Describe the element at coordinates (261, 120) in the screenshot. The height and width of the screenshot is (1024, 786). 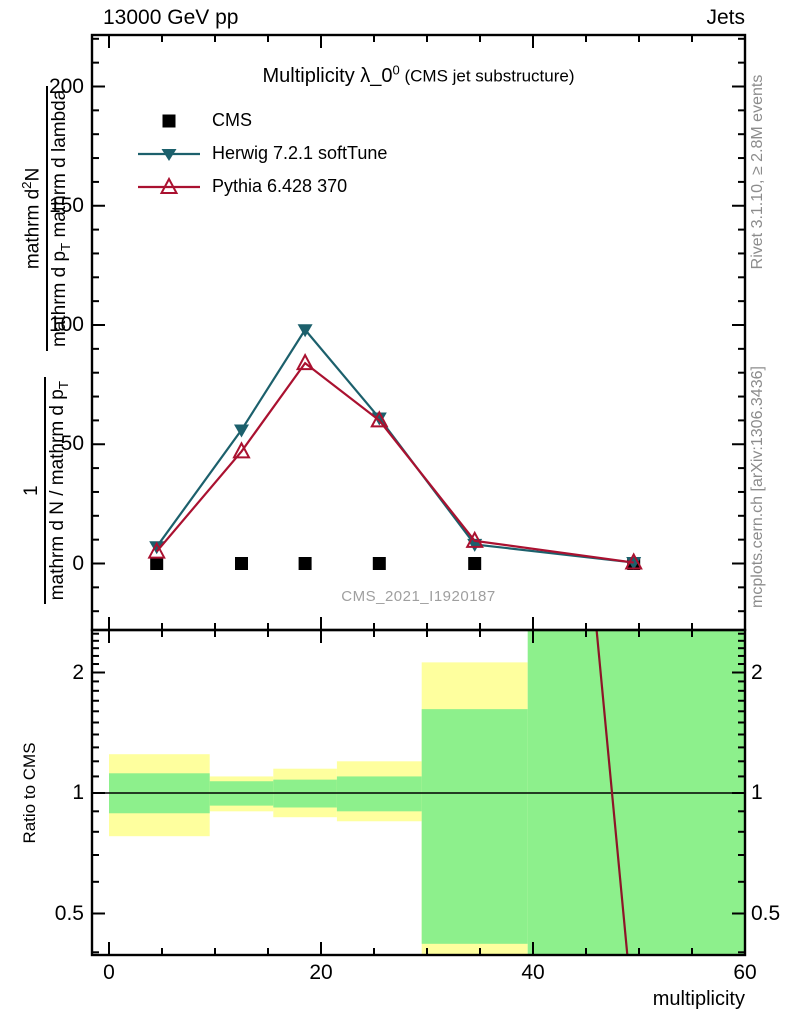
I see `legend-item-cms: CMS` at that location.